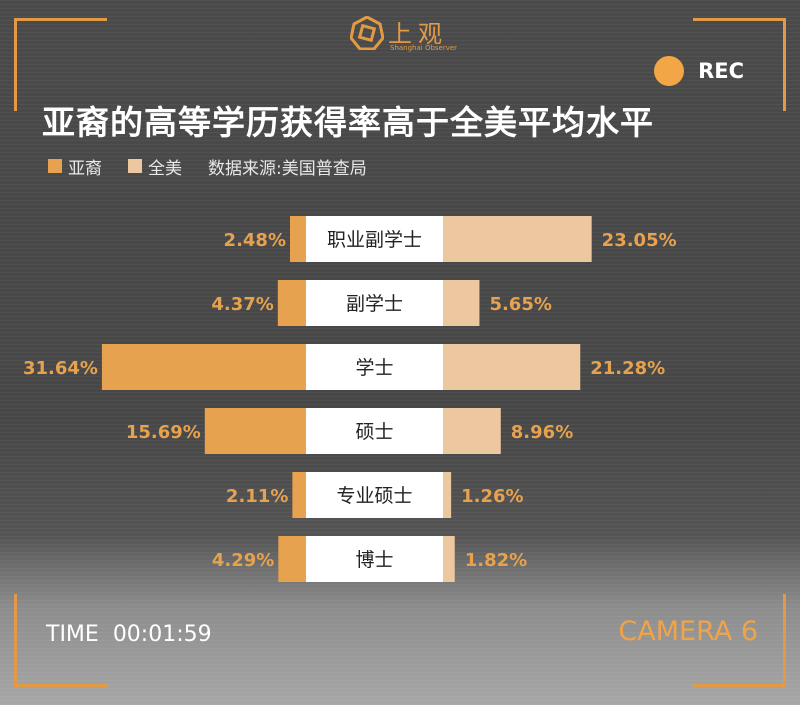 Image resolution: width=800 pixels, height=705 pixels. I want to click on value-label-us-2: 21.28%, so click(627, 368).